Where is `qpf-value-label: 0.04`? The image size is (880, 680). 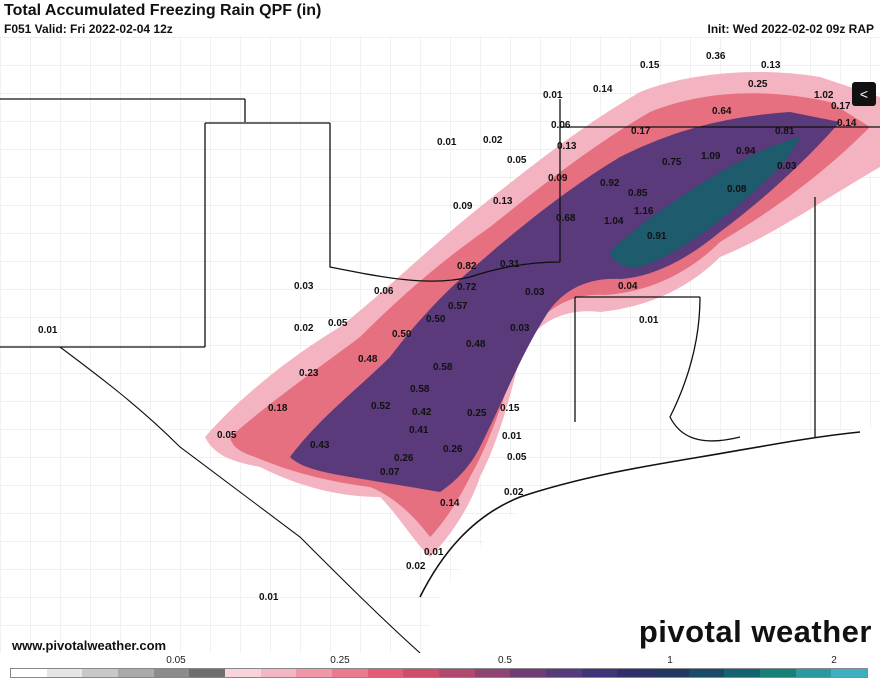
qpf-value-label: 0.04 is located at coordinates (628, 286).